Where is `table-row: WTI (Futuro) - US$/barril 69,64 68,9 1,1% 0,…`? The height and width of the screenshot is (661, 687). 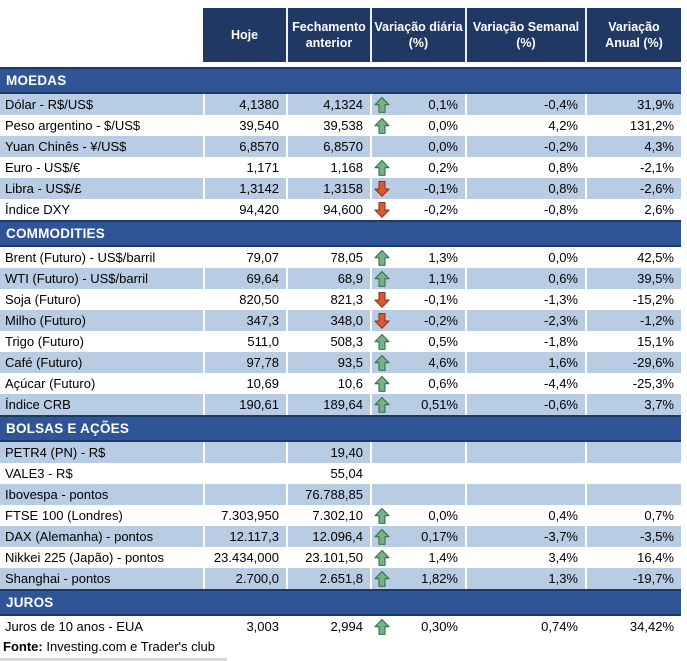 table-row: WTI (Futuro) - US$/barril 69,64 68,9 1,1% 0,… is located at coordinates (340, 278).